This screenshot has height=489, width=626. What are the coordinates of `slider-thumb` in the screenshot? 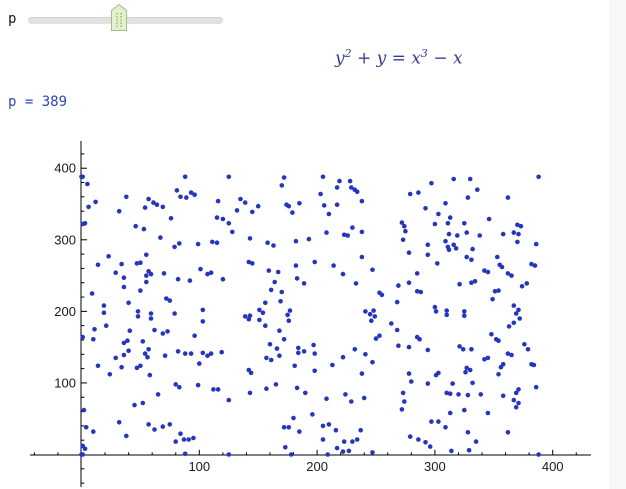 It's located at (119, 17).